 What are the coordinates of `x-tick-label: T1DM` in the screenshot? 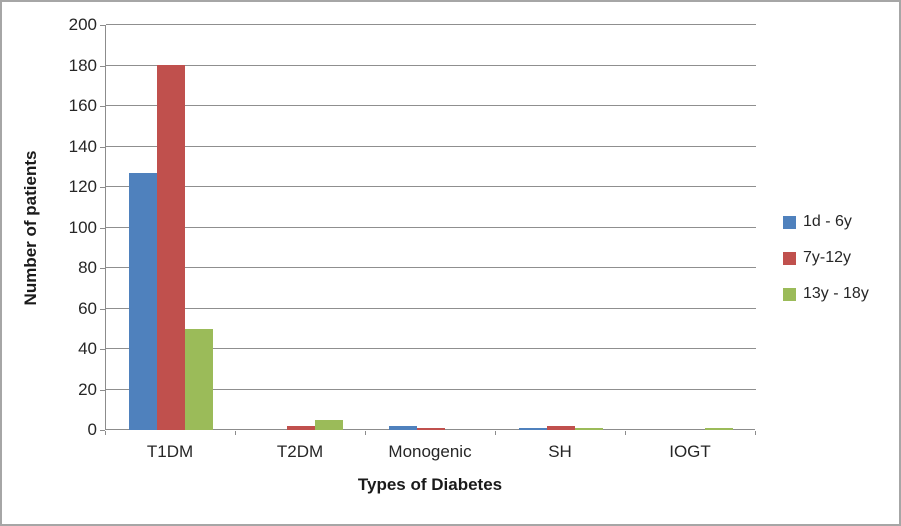 It's located at (170, 451).